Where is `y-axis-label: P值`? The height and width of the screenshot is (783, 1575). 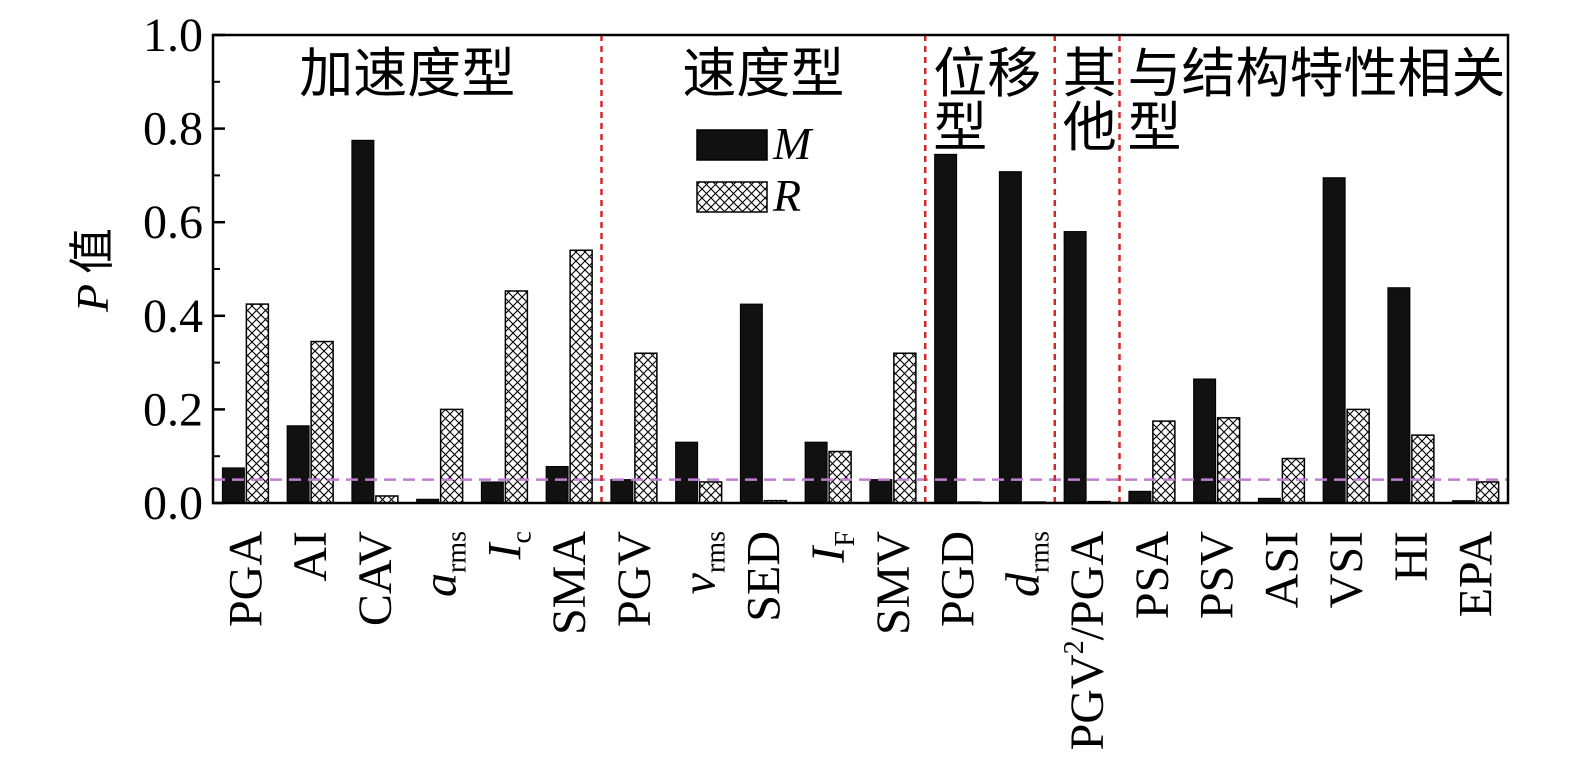 y-axis-label: P值 is located at coordinates (92, 270).